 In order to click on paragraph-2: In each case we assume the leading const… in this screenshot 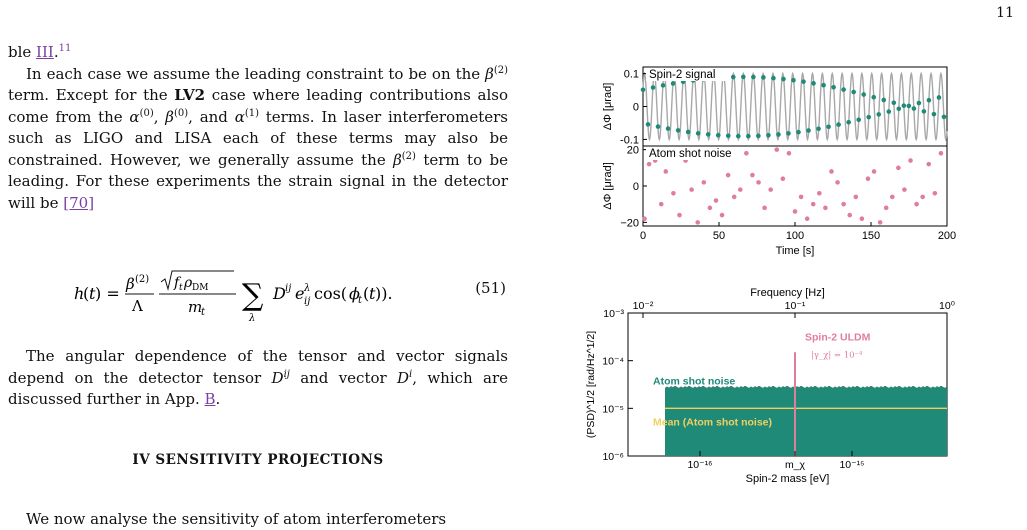, I will do `click(258, 138)`.